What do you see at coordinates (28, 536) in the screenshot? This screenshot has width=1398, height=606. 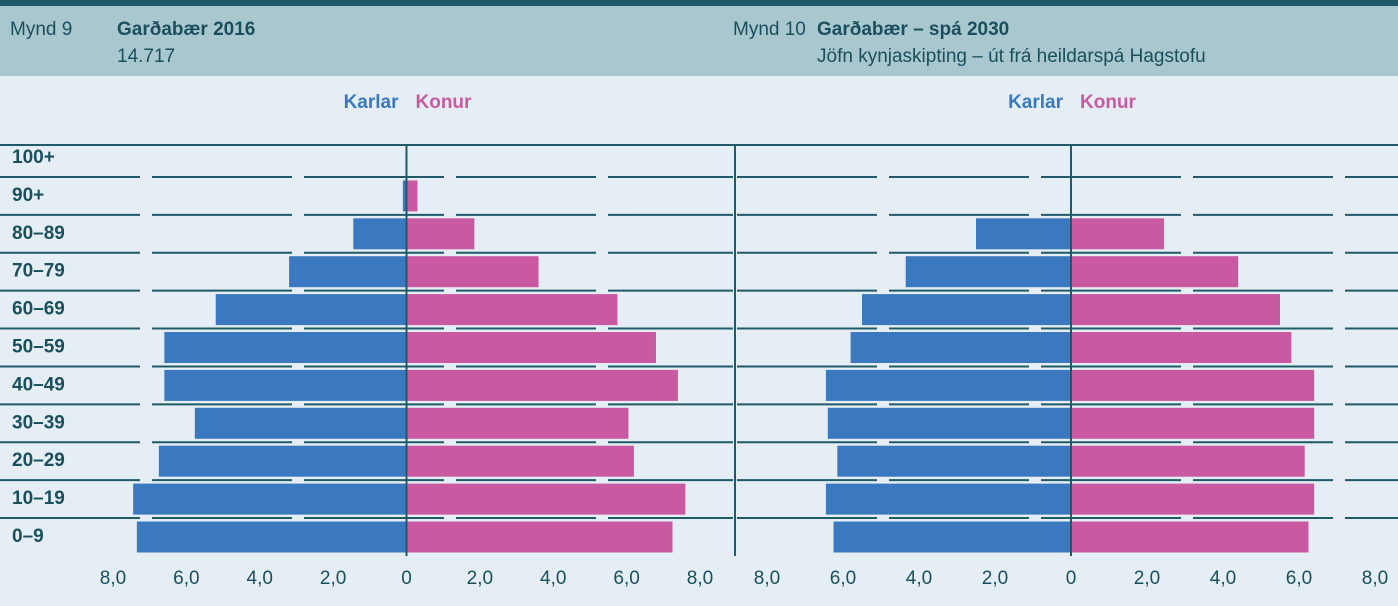 I see `age-label: 0–9` at bounding box center [28, 536].